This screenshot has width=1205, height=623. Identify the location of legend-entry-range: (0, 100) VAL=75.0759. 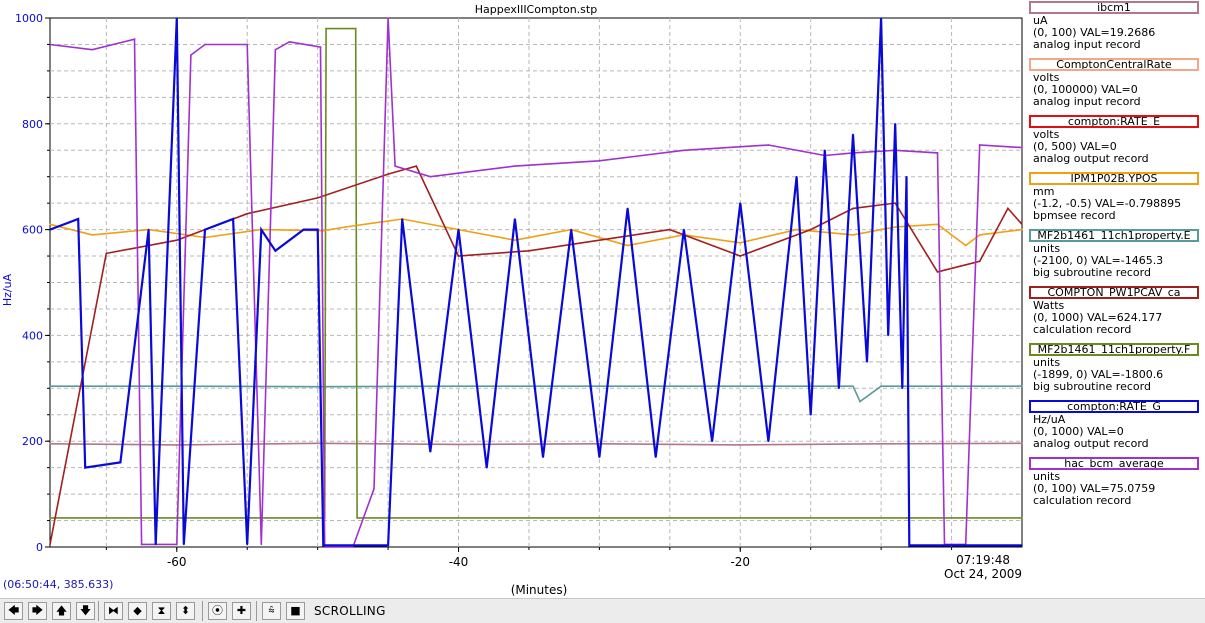
(1094, 488).